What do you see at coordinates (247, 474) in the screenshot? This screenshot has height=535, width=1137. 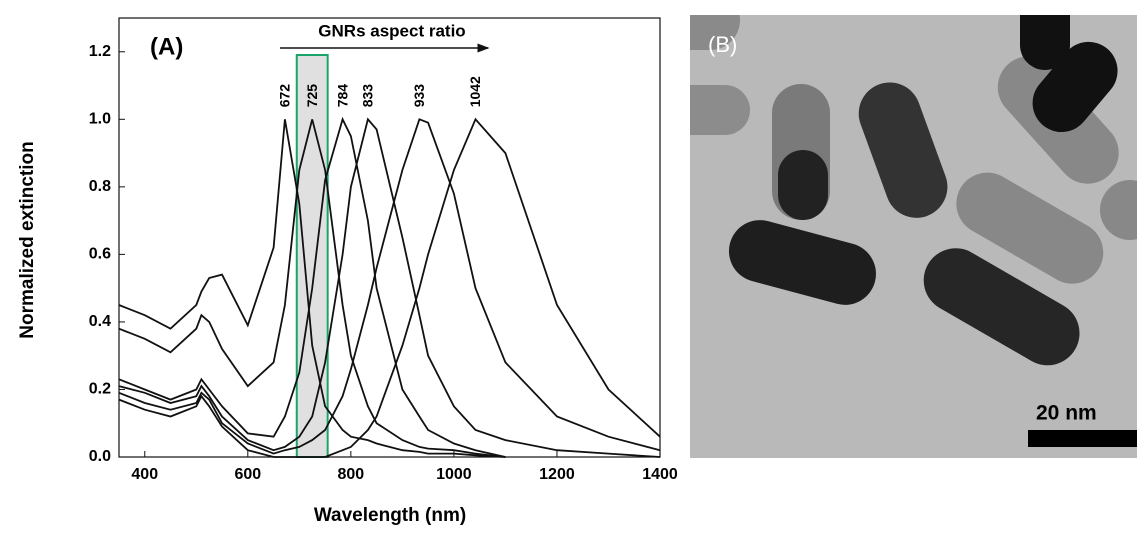 I see `x-tick-label: 600` at bounding box center [247, 474].